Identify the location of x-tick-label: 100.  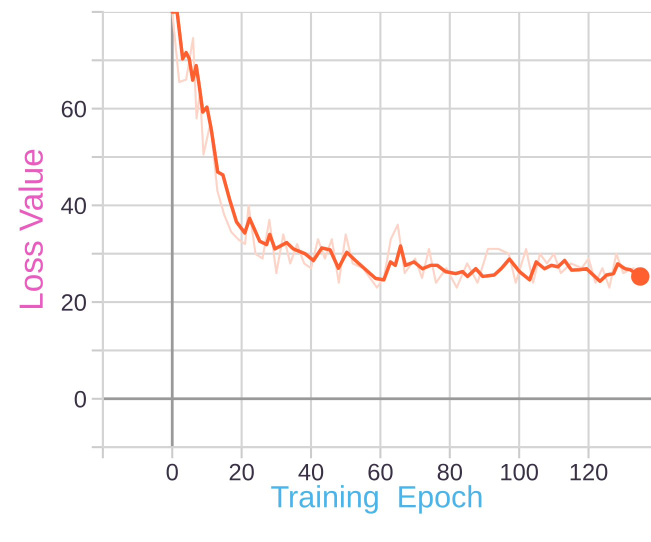
(519, 472).